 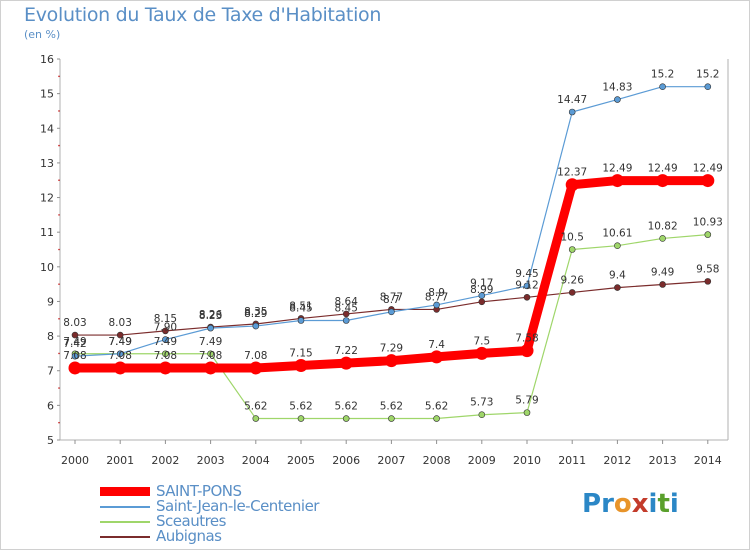 What do you see at coordinates (75, 460) in the screenshot?
I see `x-tick-label: 2000` at bounding box center [75, 460].